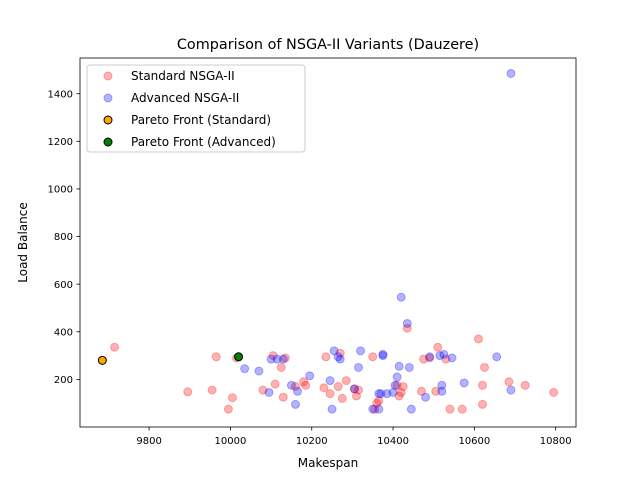  I want to click on x-tick-label: 10200, so click(312, 441).